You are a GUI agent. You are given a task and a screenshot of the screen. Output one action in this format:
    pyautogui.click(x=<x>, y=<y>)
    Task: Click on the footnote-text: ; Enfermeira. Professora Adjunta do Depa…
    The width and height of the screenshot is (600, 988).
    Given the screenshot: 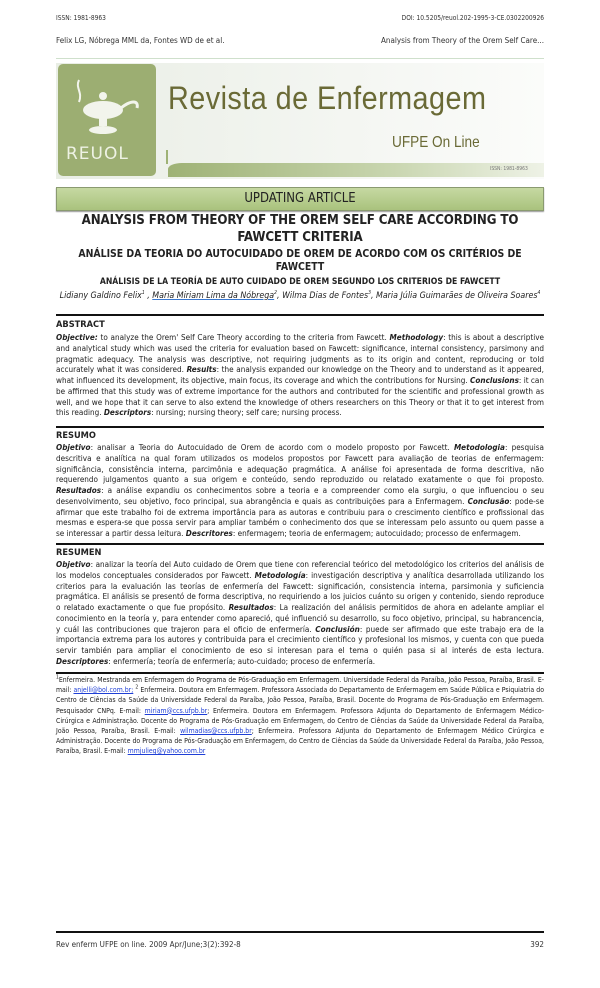 What is the action you would take?
    pyautogui.click(x=300, y=741)
    